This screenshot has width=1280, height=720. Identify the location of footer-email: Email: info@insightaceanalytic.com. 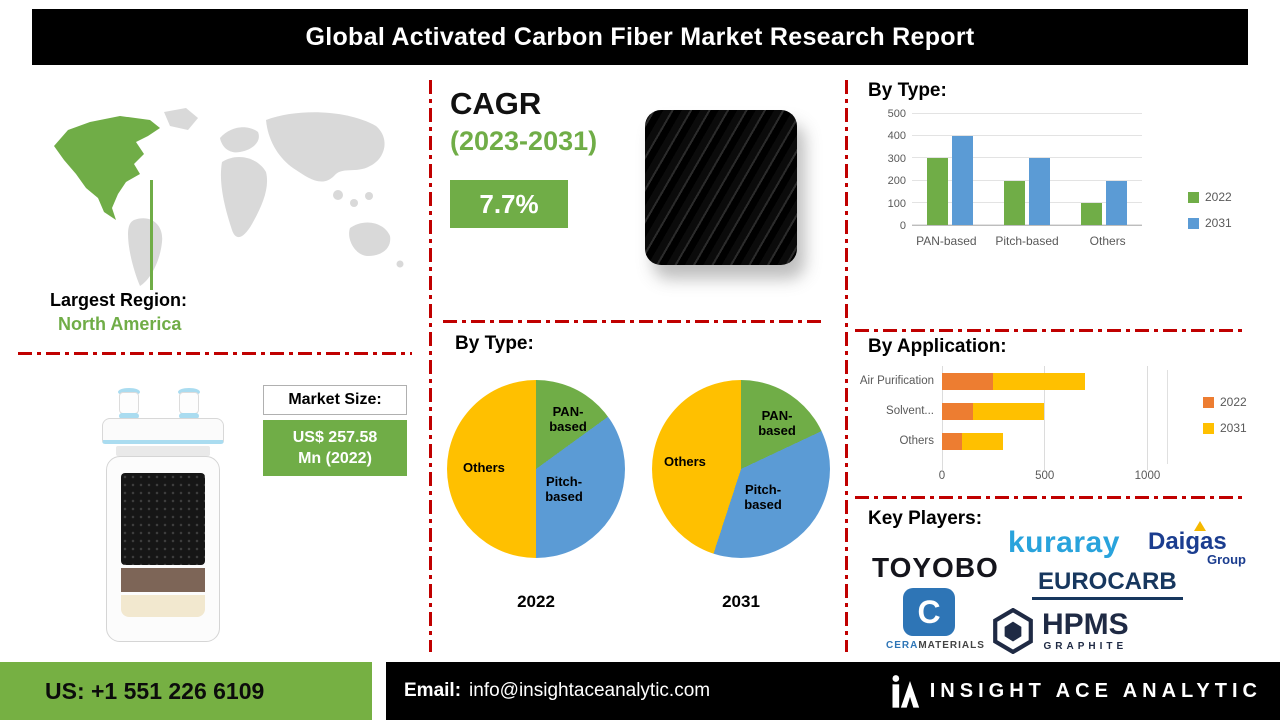
(557, 691).